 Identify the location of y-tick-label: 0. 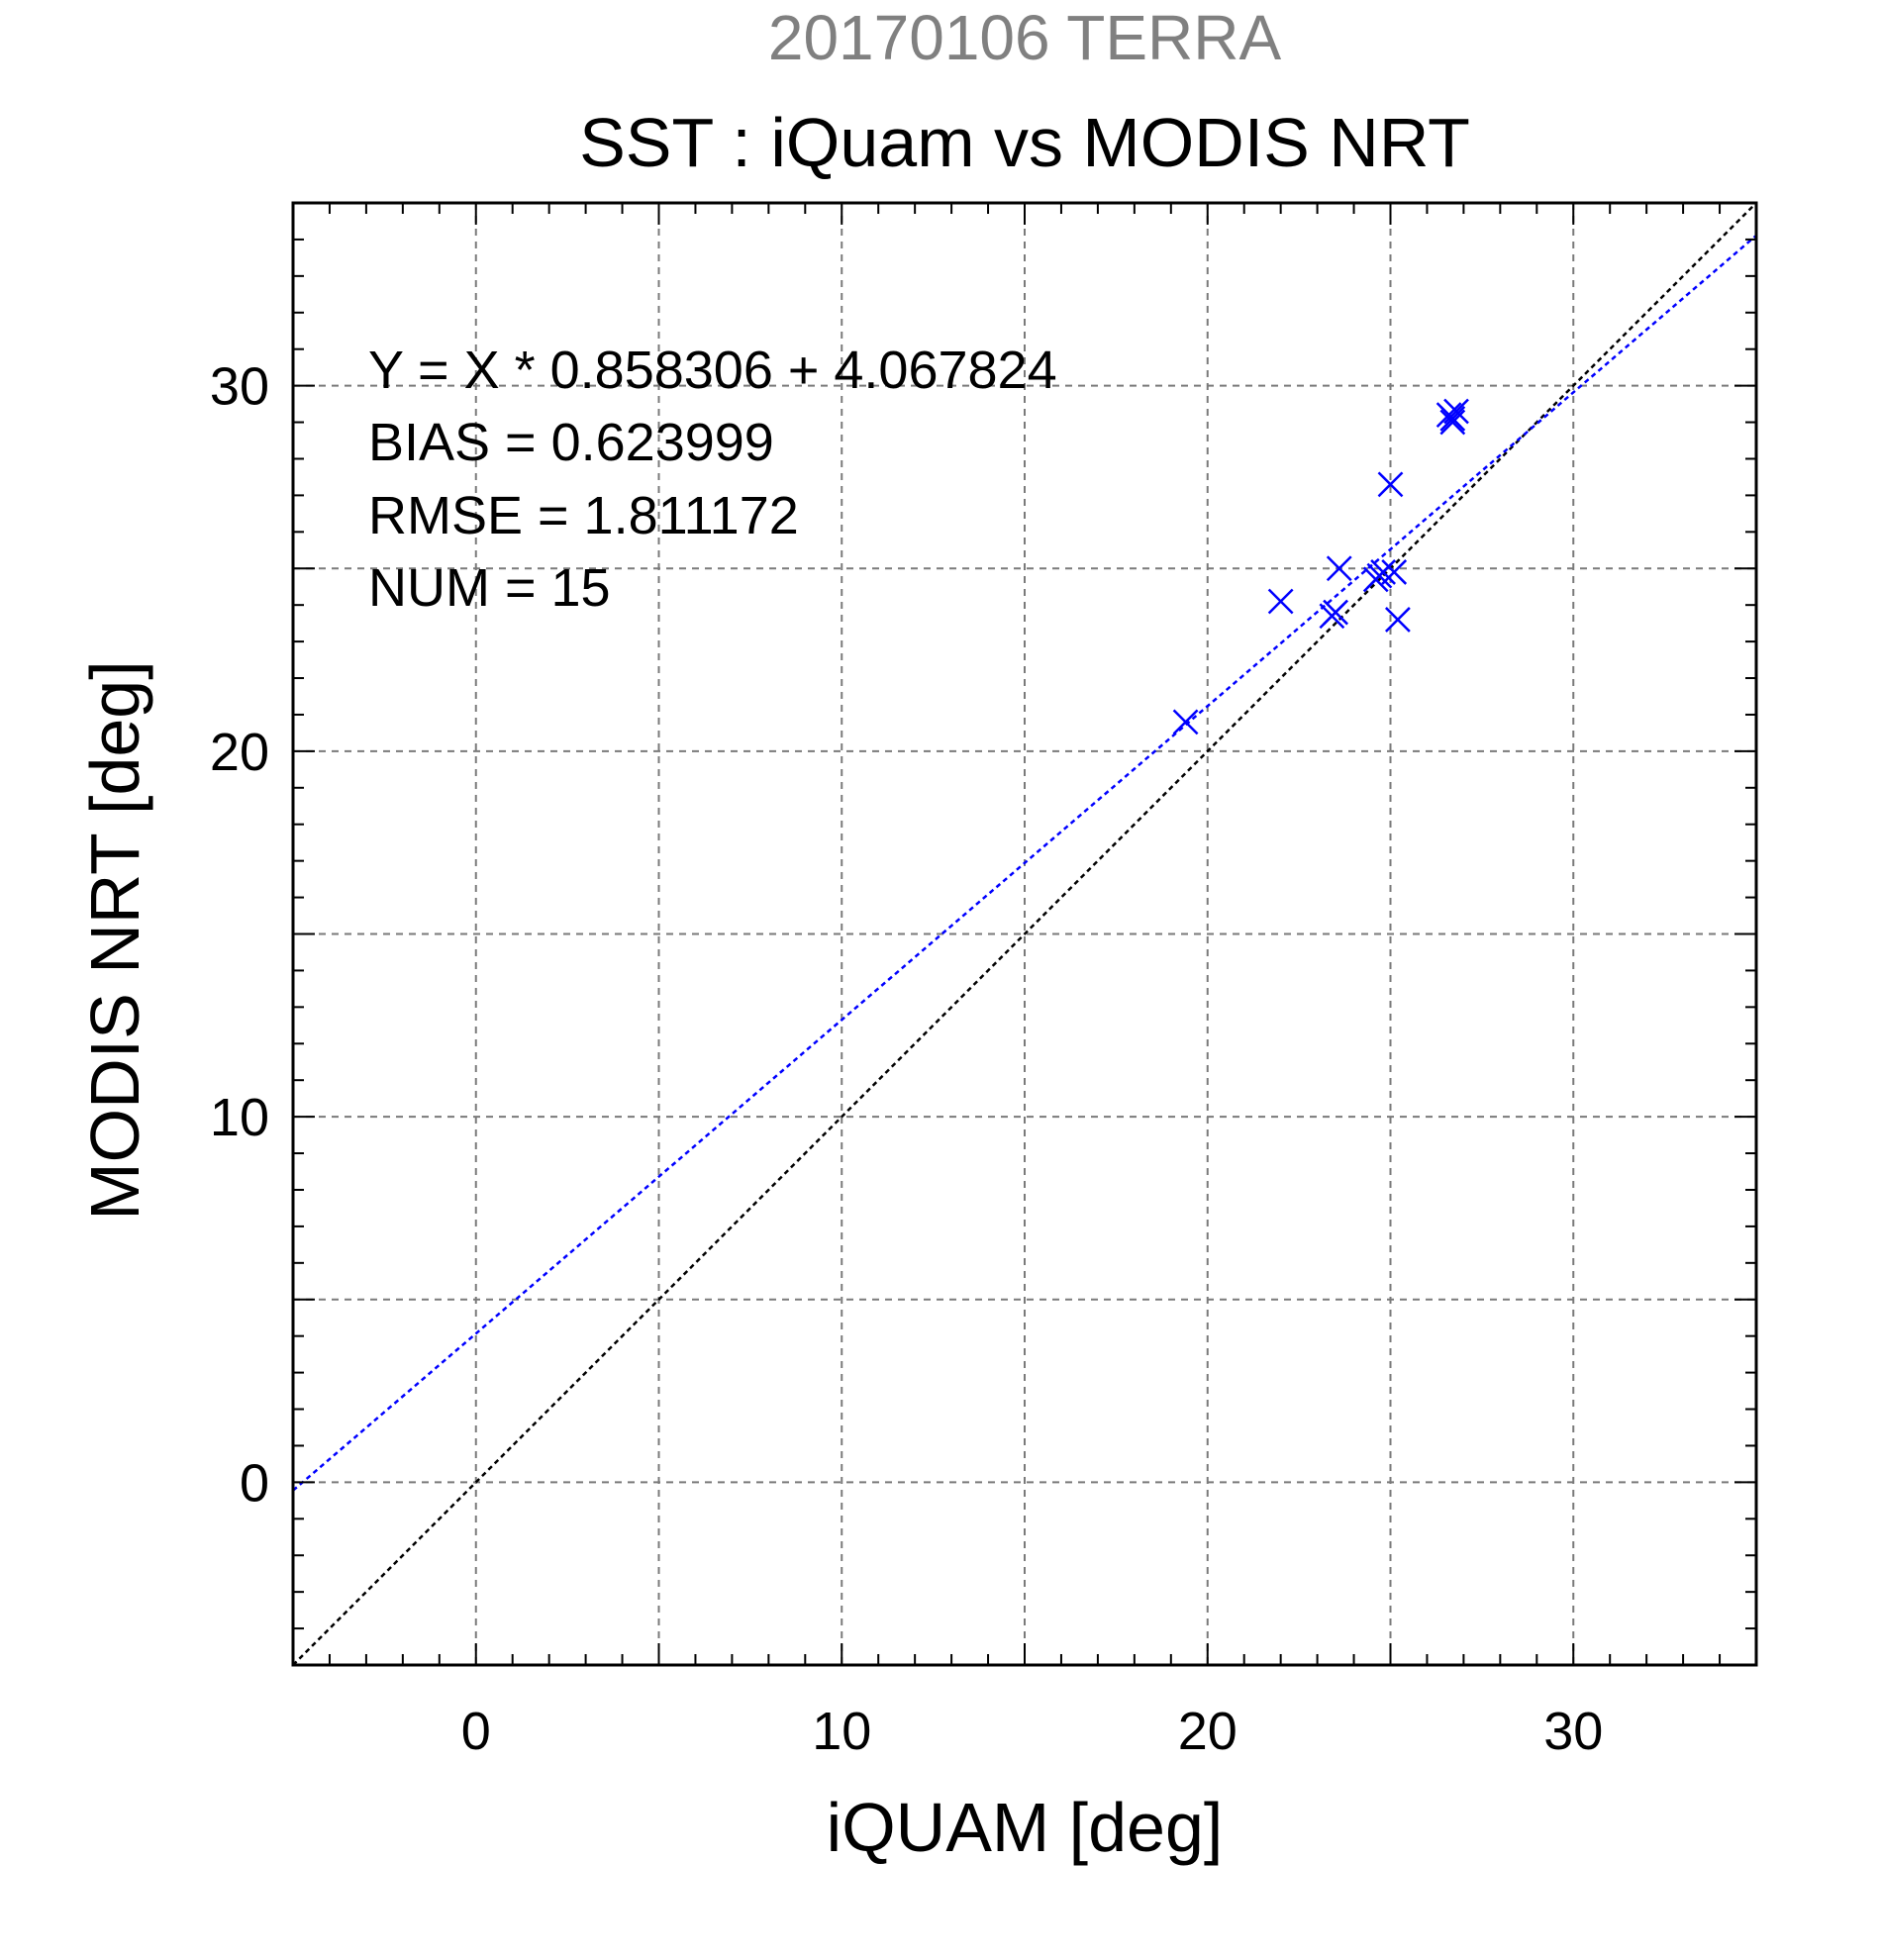
(255, 1483).